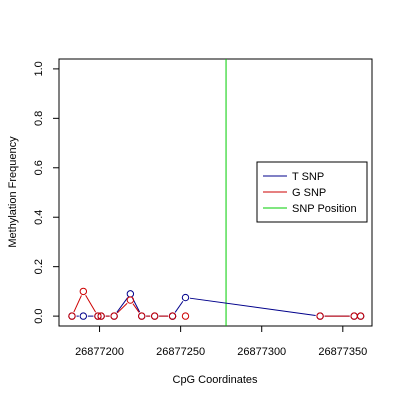  What do you see at coordinates (309, 193) in the screenshot?
I see `legend-label-g-snp: G SNP` at bounding box center [309, 193].